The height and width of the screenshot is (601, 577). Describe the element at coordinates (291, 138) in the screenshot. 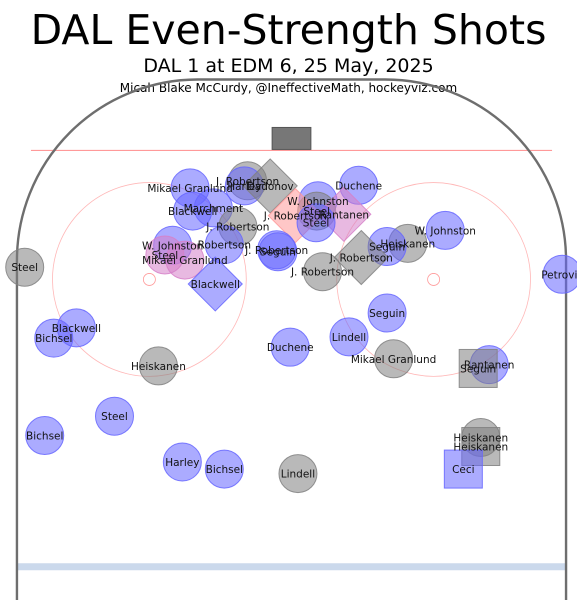

I see `goal-net` at that location.